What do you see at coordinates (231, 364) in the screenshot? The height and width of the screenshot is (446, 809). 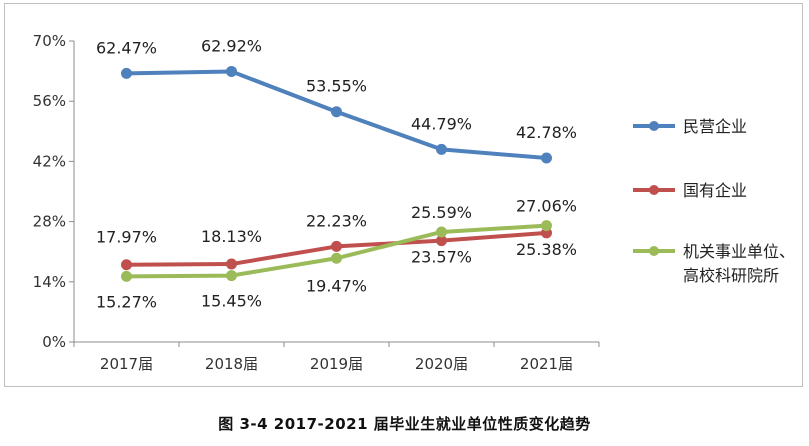 I see `x-tick-label: 2018届` at bounding box center [231, 364].